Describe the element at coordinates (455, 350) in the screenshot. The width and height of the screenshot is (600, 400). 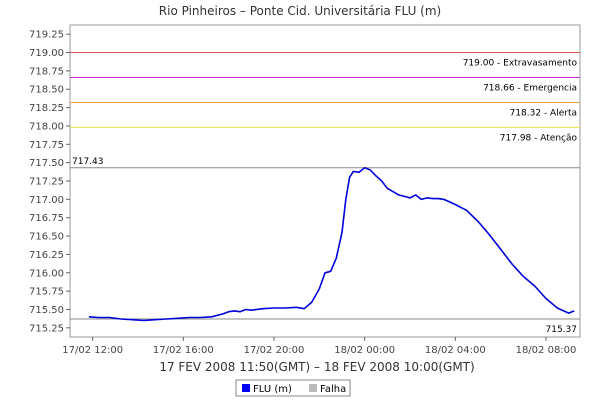
I see `x-tick-label: 18/02 04:00` at that location.